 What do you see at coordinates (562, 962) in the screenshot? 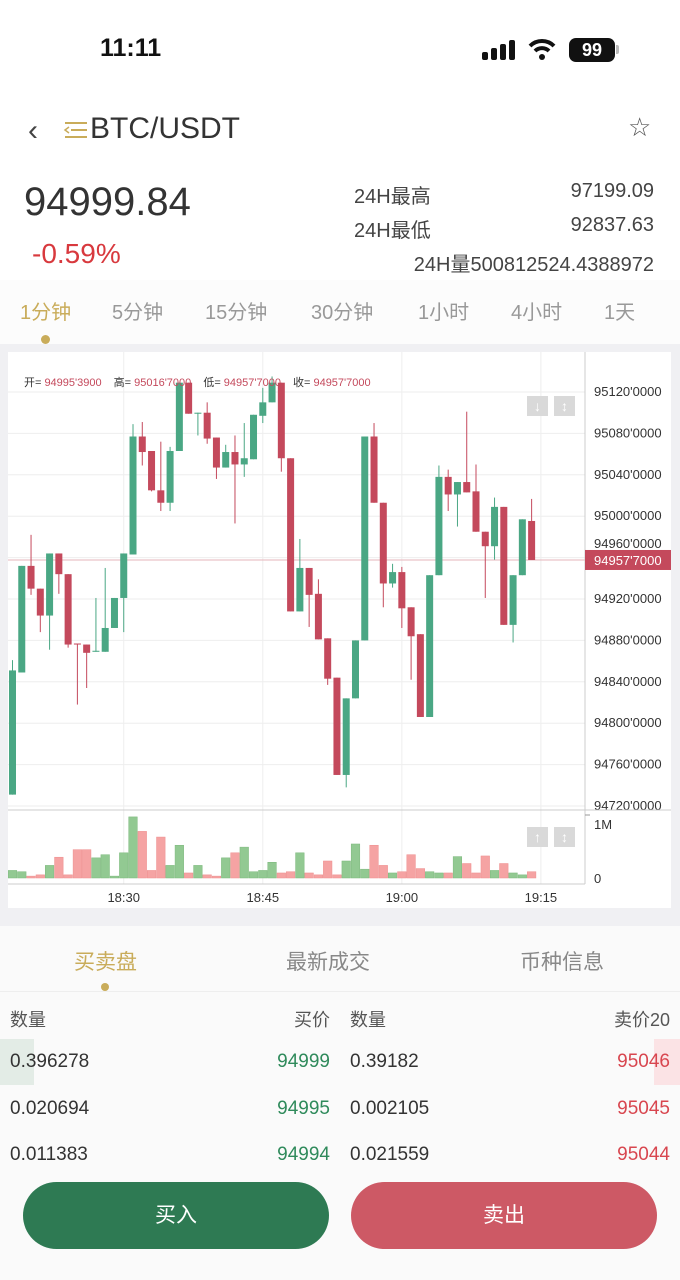
I see `tab-coin-info: 币种信息` at bounding box center [562, 962].